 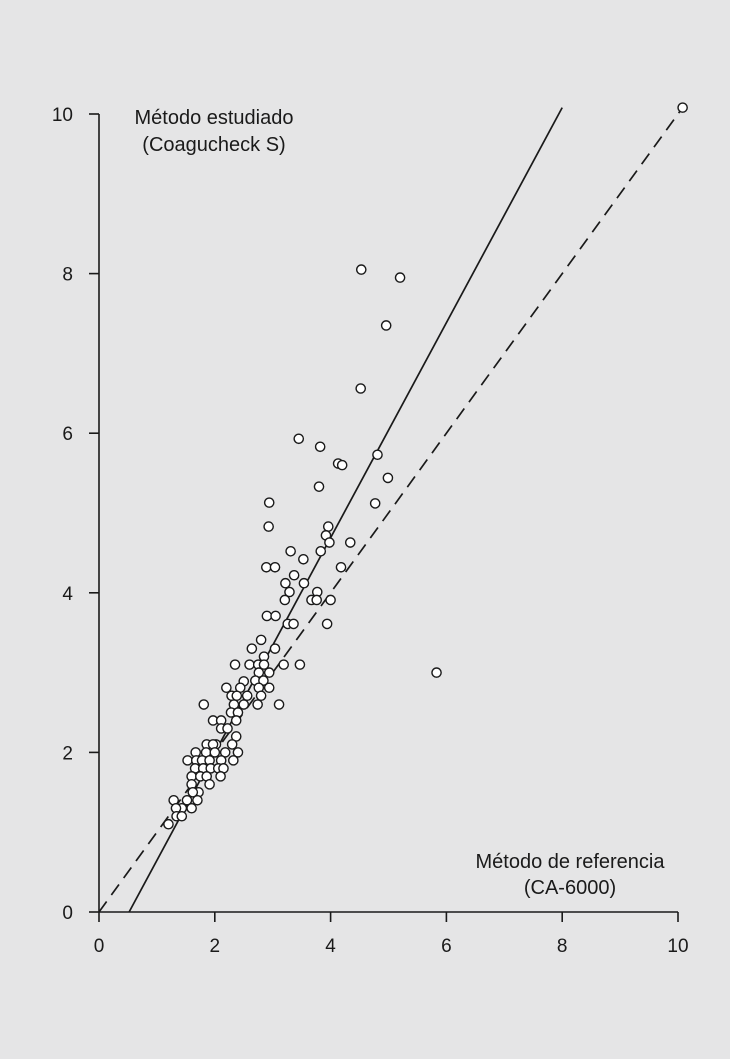 I want to click on y-tick-label: 2, so click(x=67, y=753).